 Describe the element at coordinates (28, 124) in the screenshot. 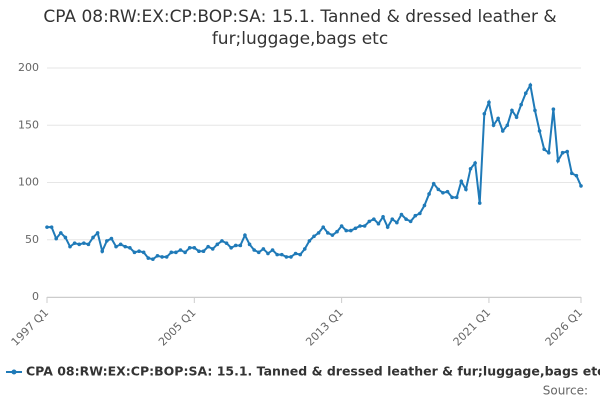

I see `y-tick-label: 150` at that location.